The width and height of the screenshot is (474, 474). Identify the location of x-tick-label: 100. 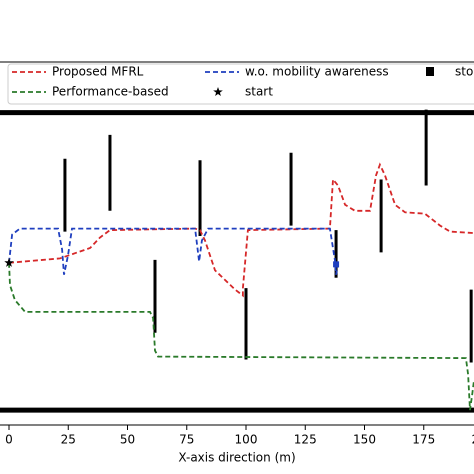
(246, 440).